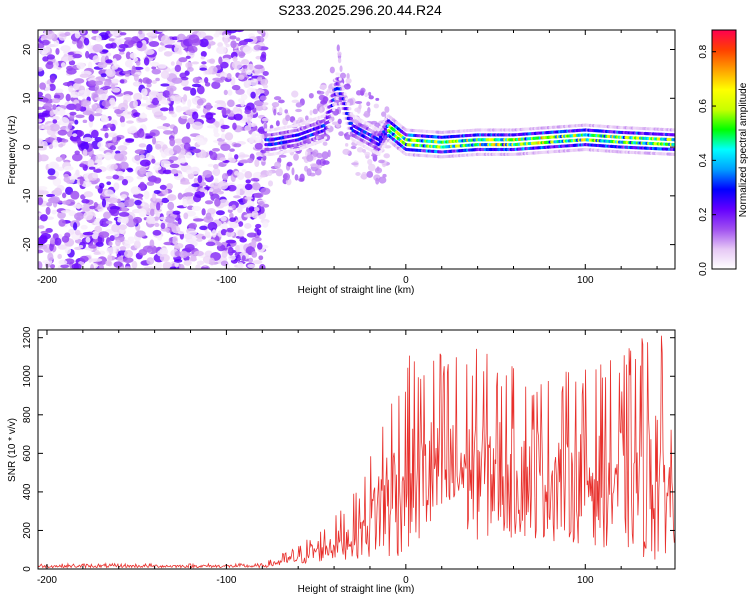 The height and width of the screenshot is (600, 750). I want to click on y-tick-label: 1000, so click(27, 376).